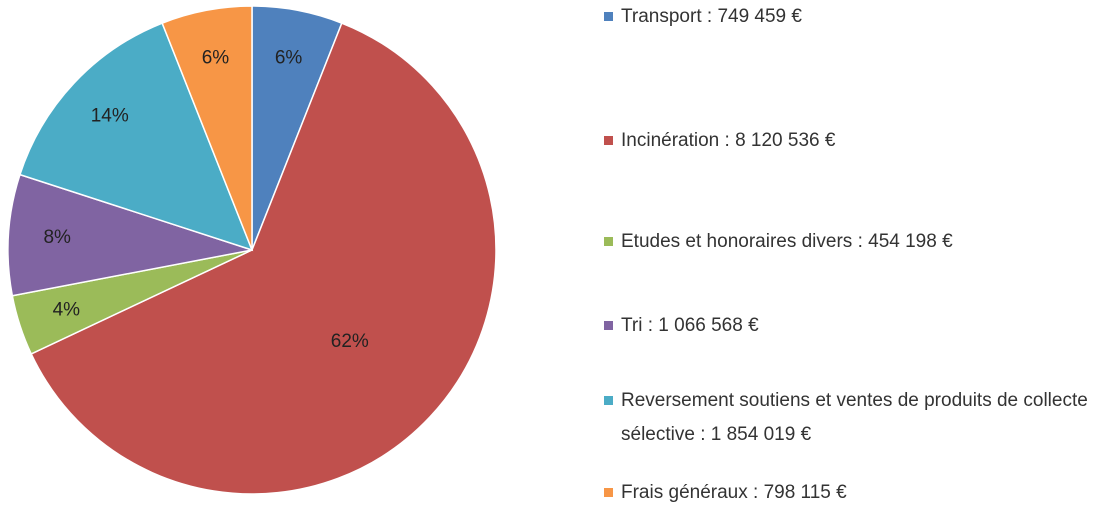  I want to click on slice-label: 8%, so click(57, 237).